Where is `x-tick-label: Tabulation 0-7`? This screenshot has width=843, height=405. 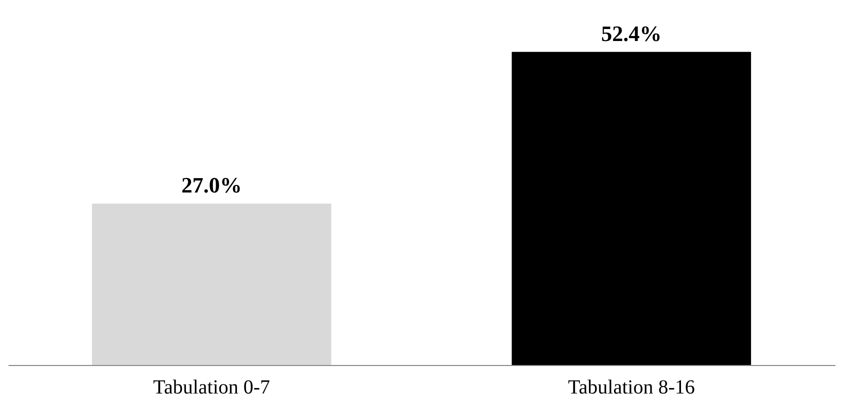 x-tick-label: Tabulation 0-7 is located at coordinates (211, 387).